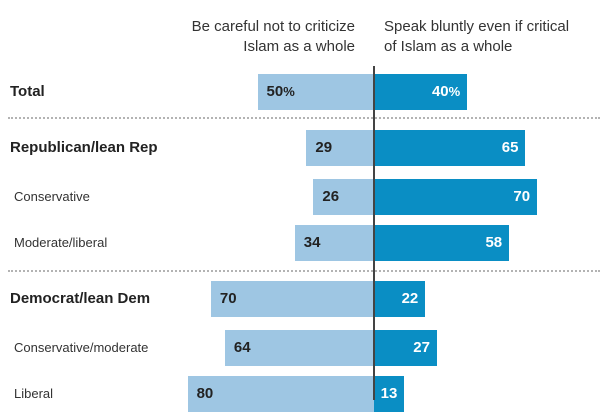 The width and height of the screenshot is (600, 412). Describe the element at coordinates (61, 242) in the screenshot. I see `row-label-moderate-liberal: Moderate/liberal` at that location.